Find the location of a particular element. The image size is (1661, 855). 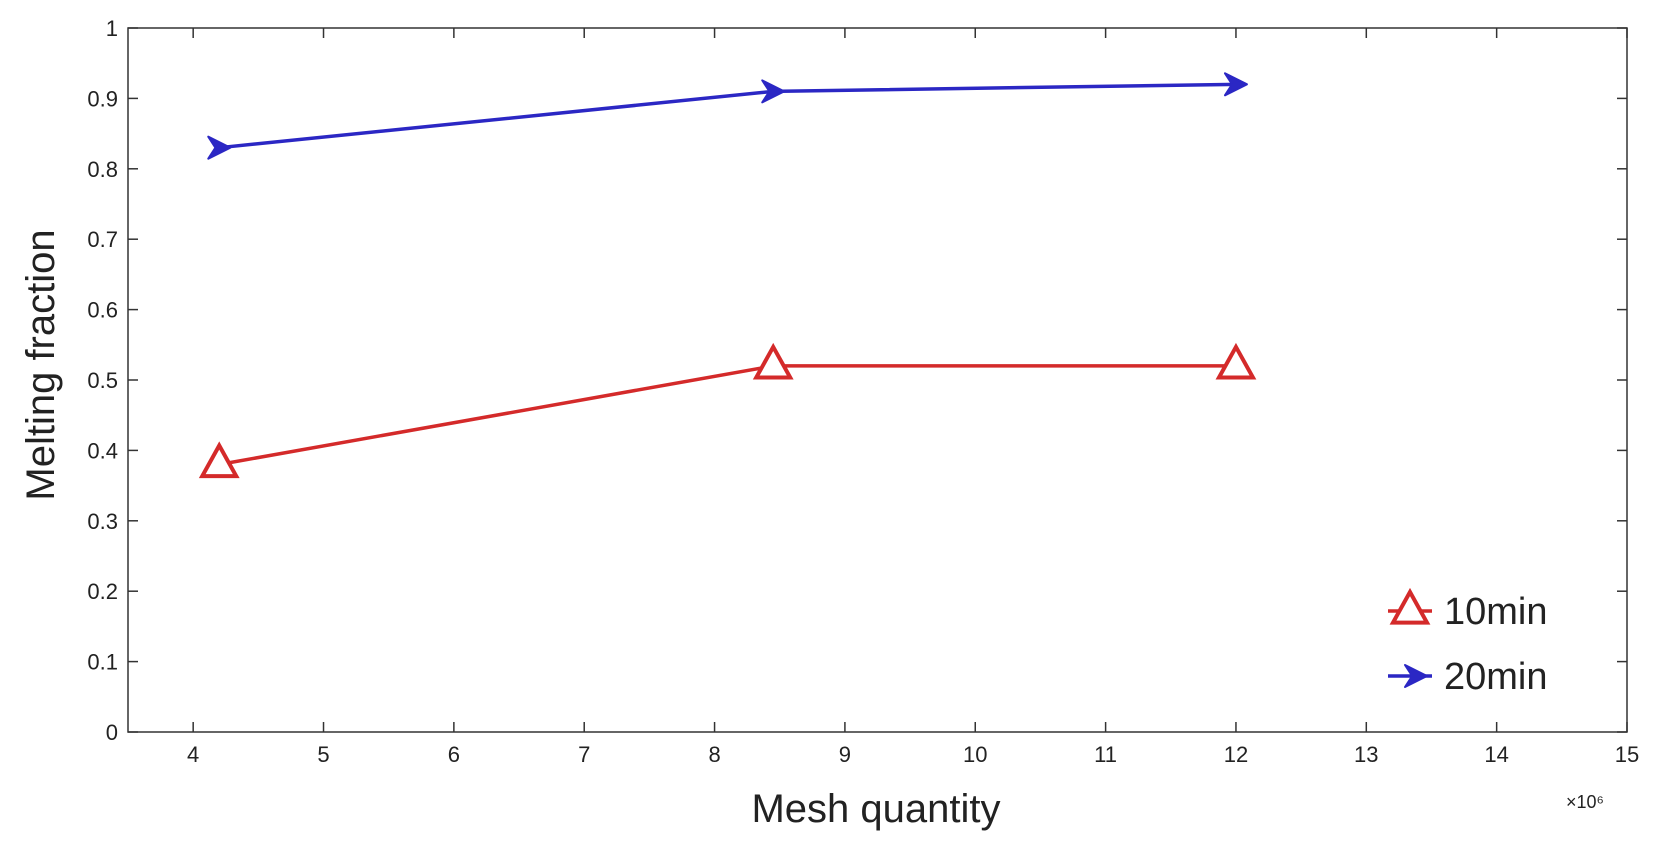

series-10min is located at coordinates (727, 410).